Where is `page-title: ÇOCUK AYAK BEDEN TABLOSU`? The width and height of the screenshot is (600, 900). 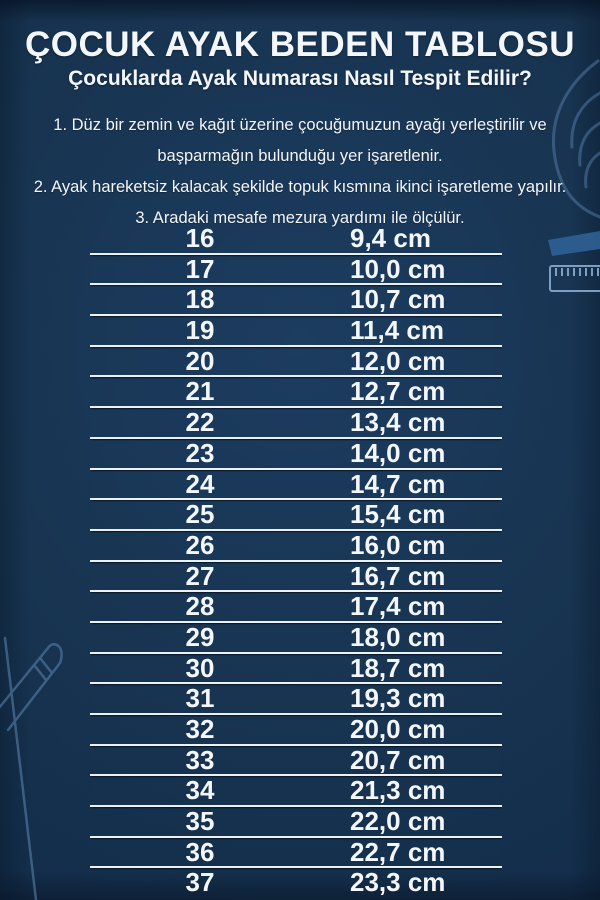
page-title: ÇOCUK AYAK BEDEN TABLOSU is located at coordinates (300, 44).